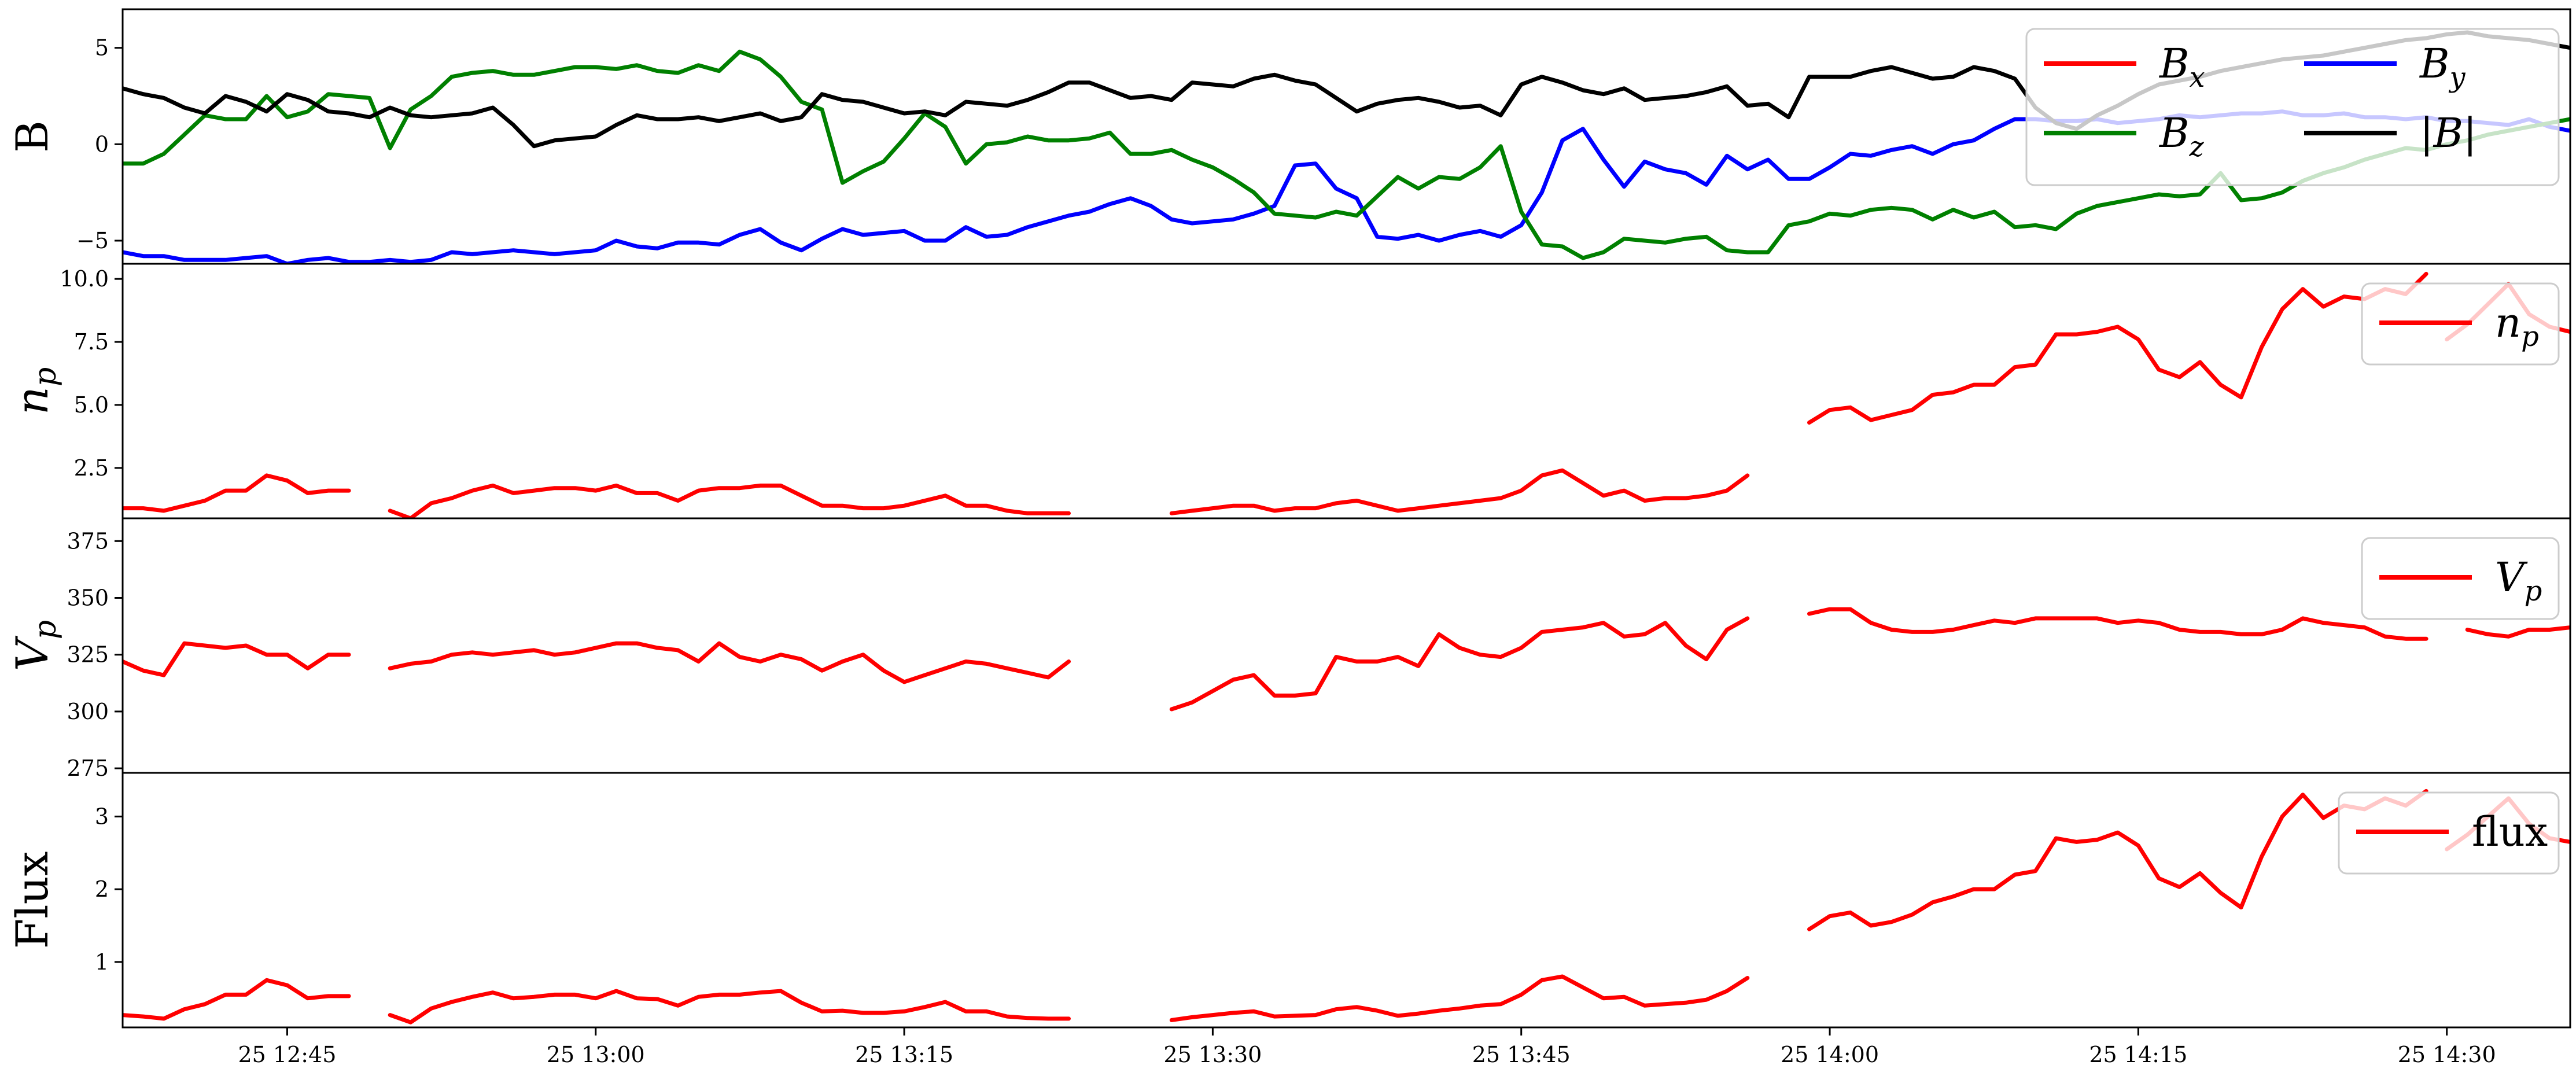 Image resolution: width=2576 pixels, height=1076 pixels. I want to click on legend: Bx By Bz |B|, so click(2292, 107).